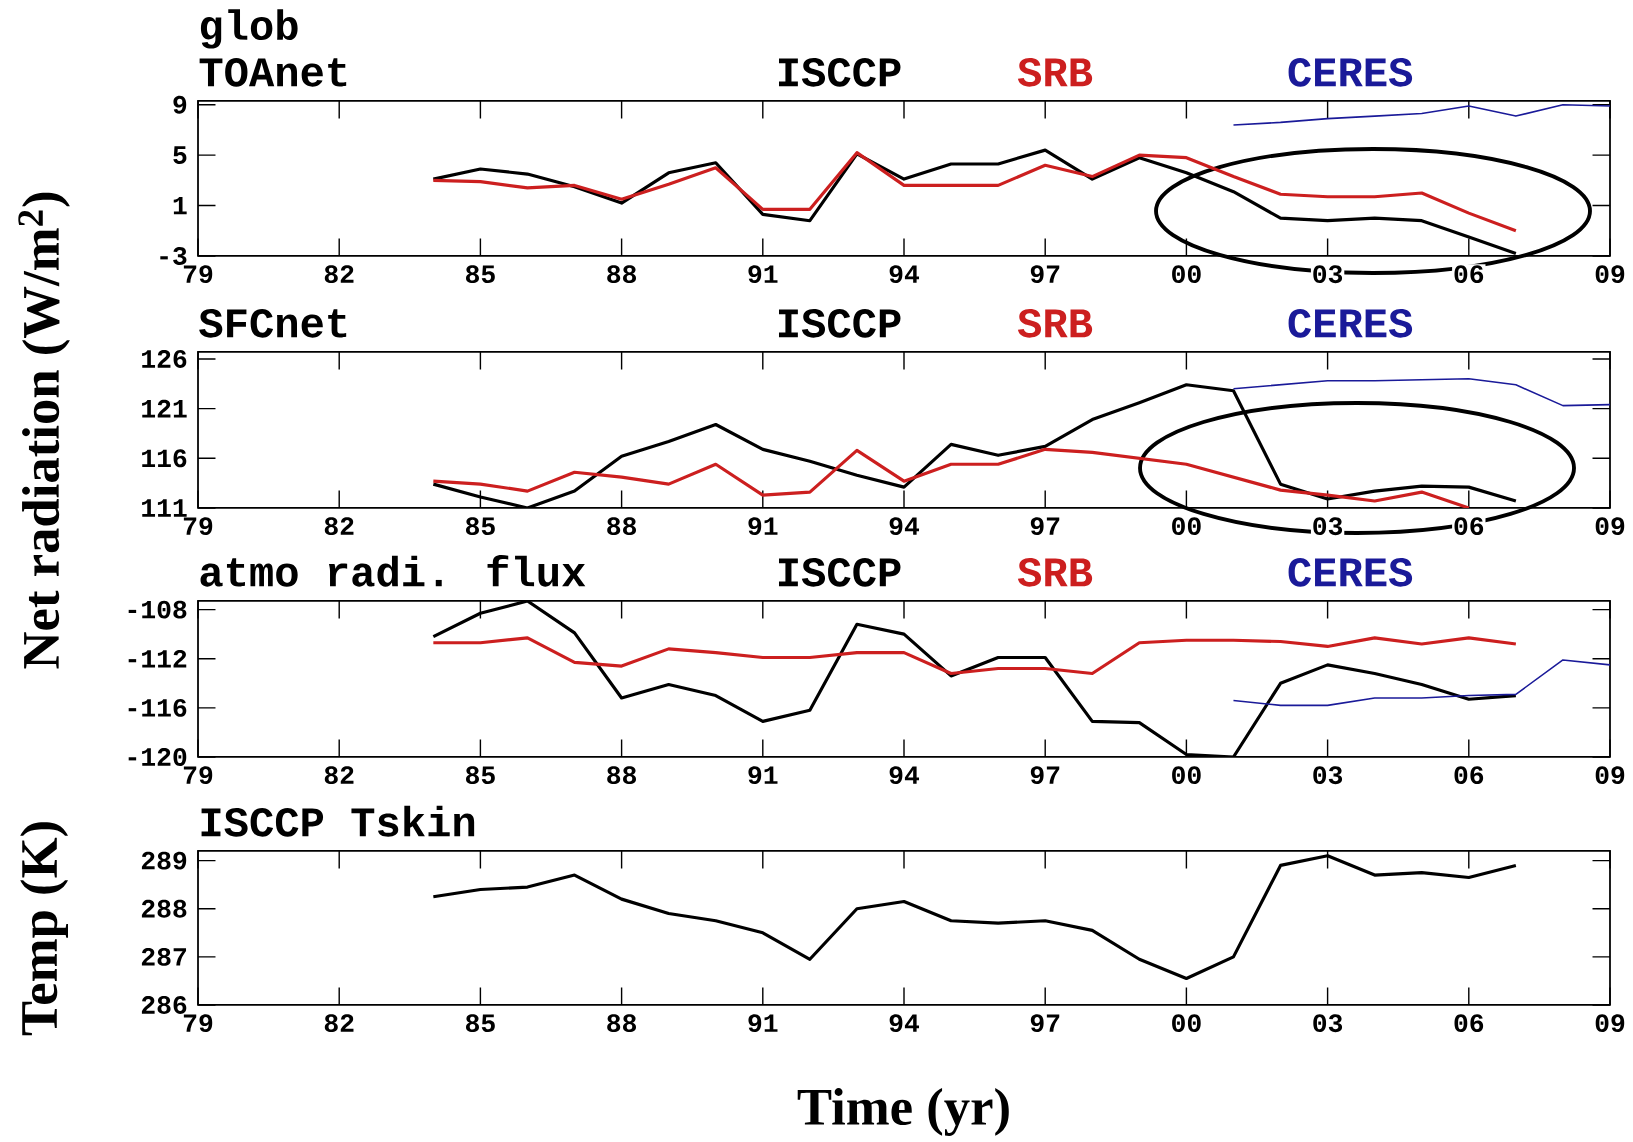 This screenshot has width=1633, height=1142. Describe the element at coordinates (157, 707) in the screenshot. I see `y-tick-label: -116` at that location.